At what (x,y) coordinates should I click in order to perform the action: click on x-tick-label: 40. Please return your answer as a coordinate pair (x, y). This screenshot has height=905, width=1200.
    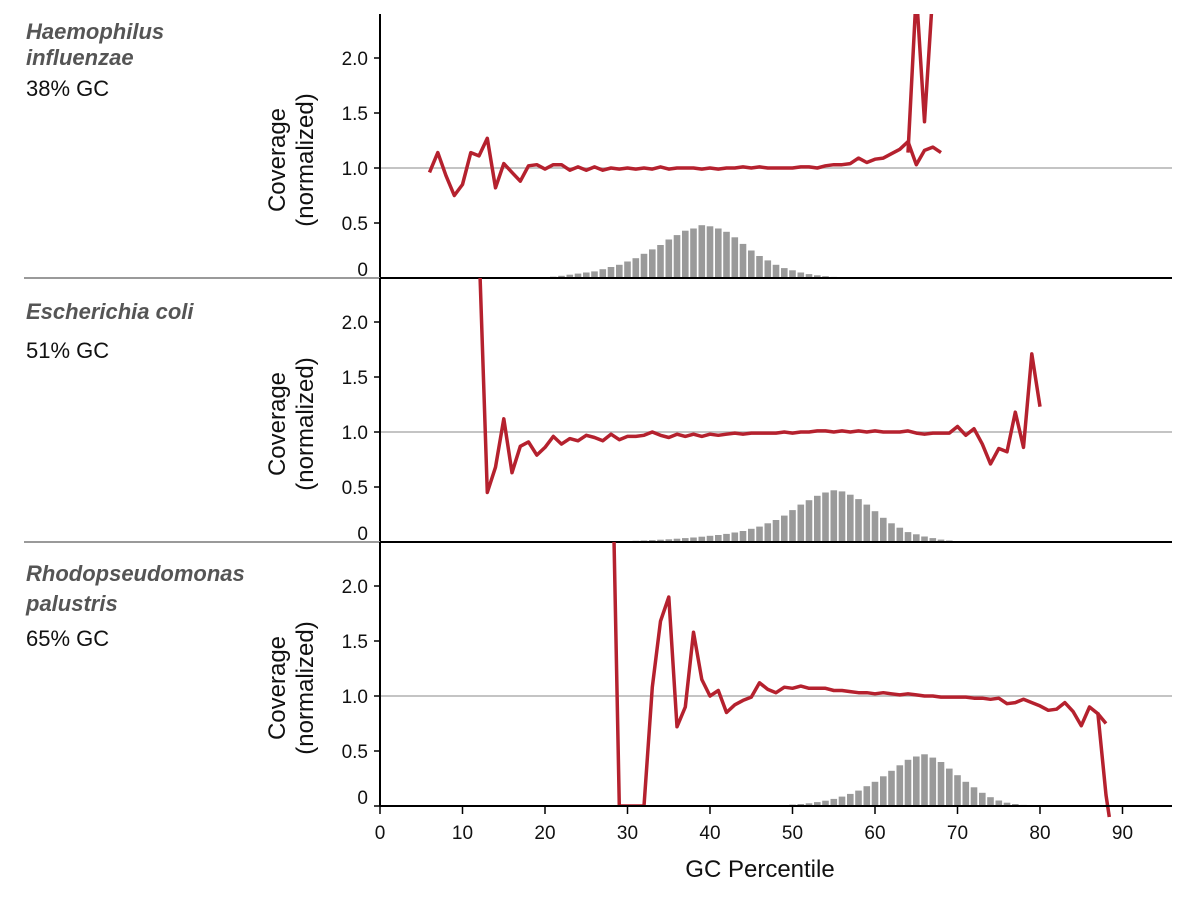
    Looking at the image, I should click on (709, 833).